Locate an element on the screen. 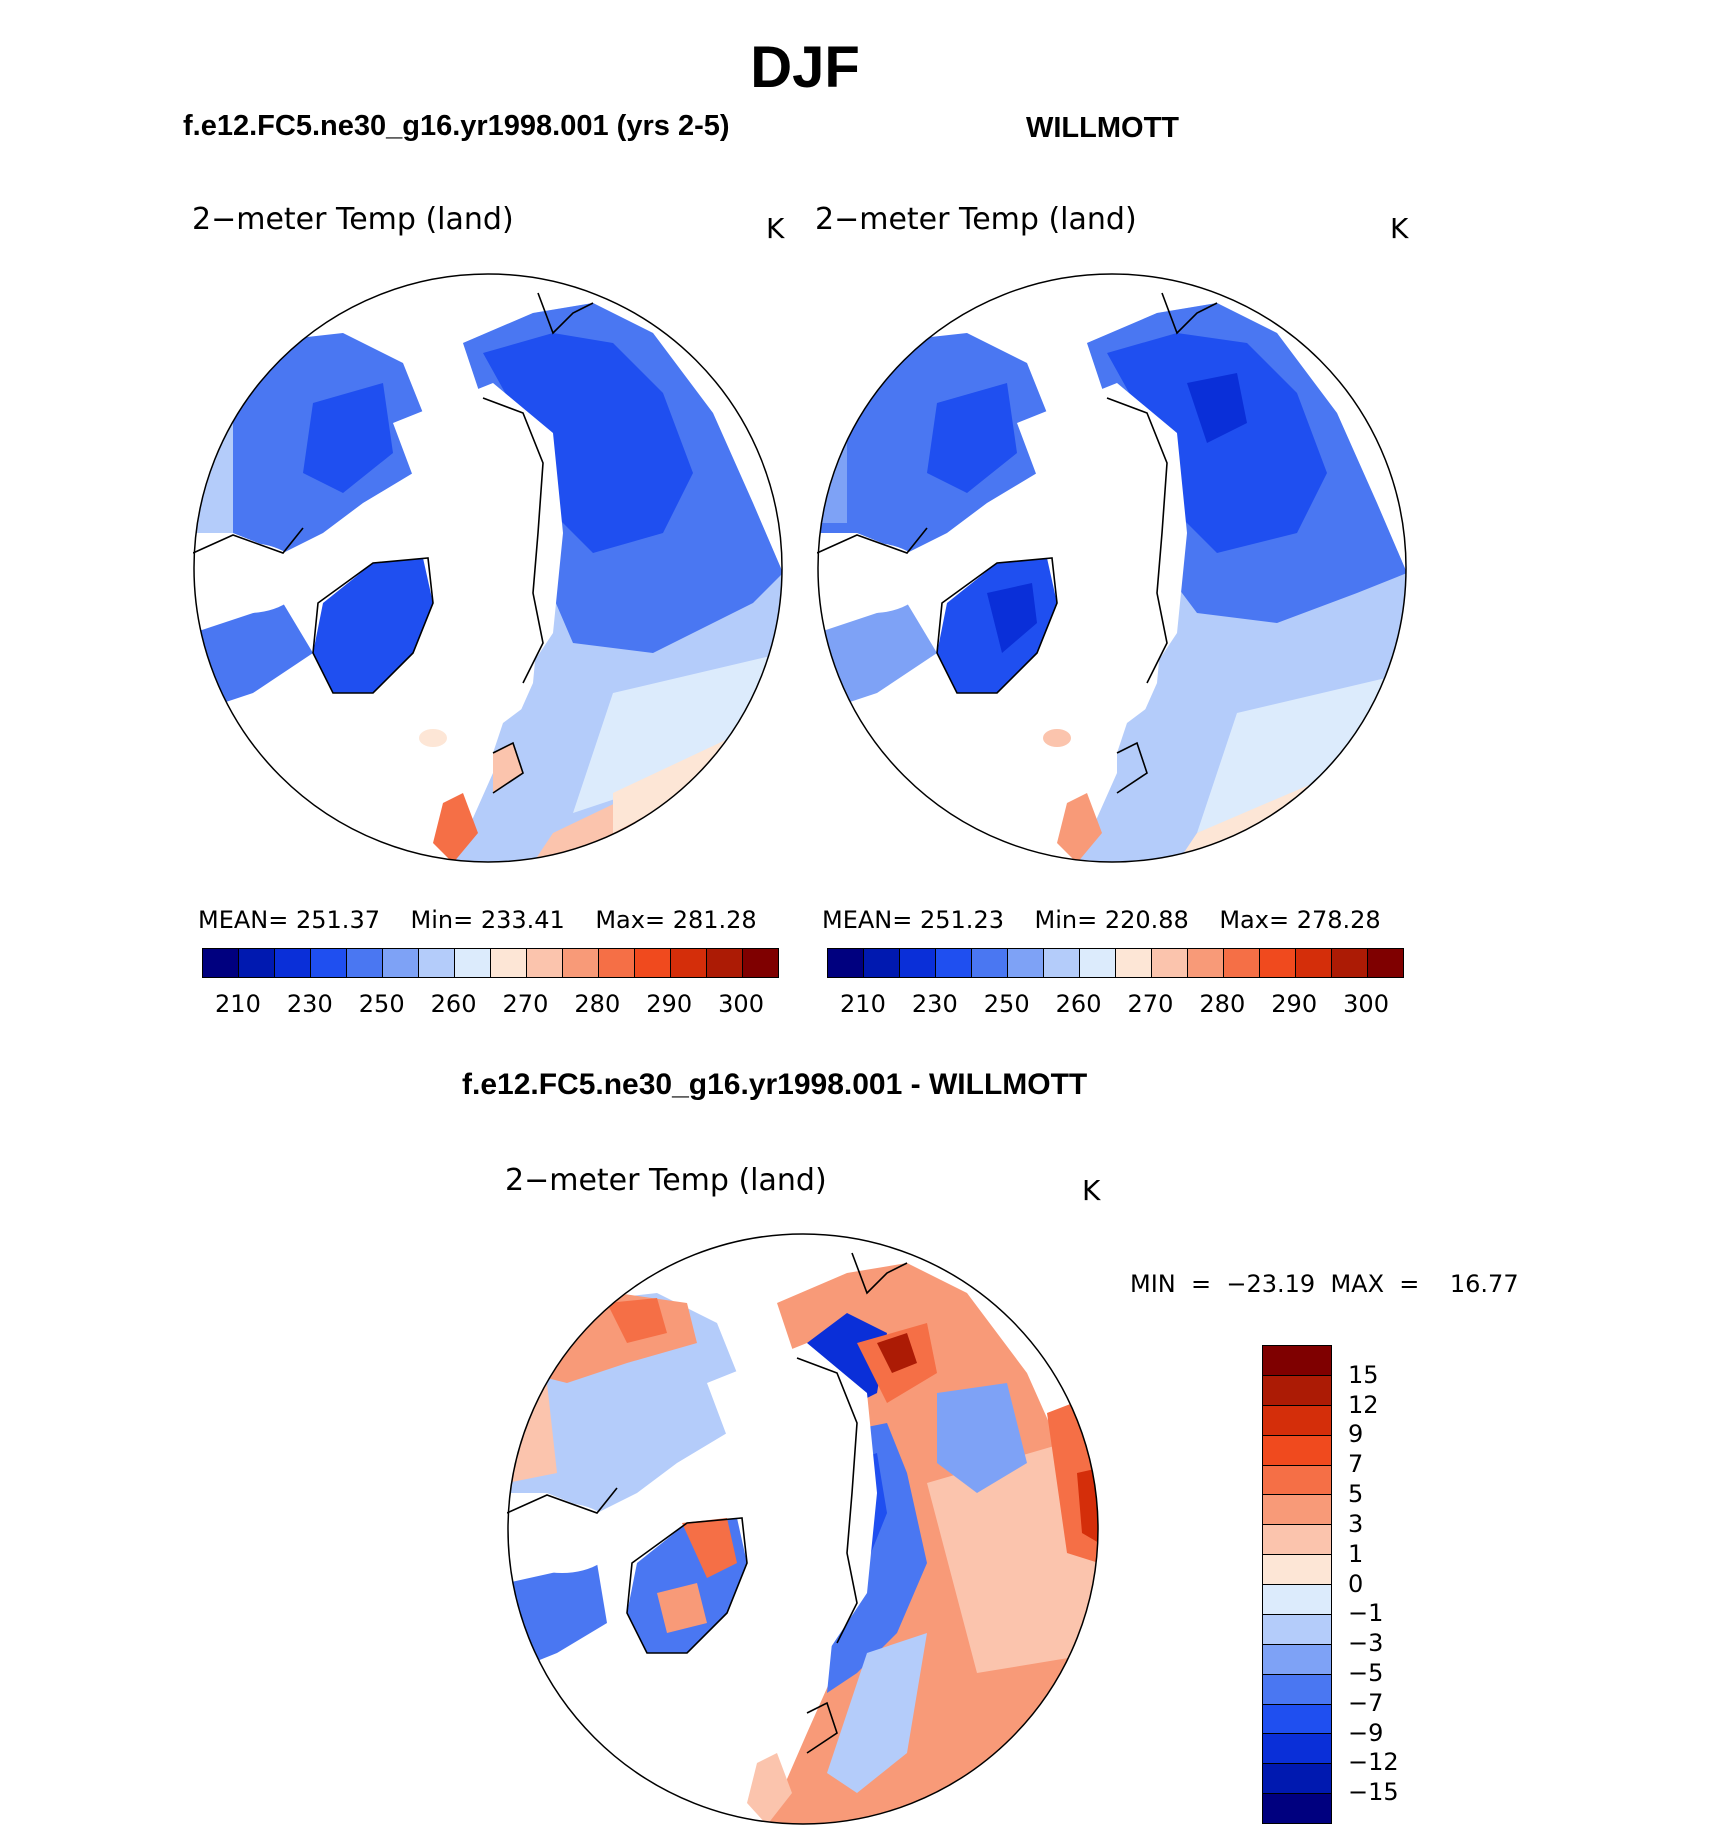 This screenshot has width=1710, height=1840. obs-max-label: Max= is located at coordinates (1254, 920).